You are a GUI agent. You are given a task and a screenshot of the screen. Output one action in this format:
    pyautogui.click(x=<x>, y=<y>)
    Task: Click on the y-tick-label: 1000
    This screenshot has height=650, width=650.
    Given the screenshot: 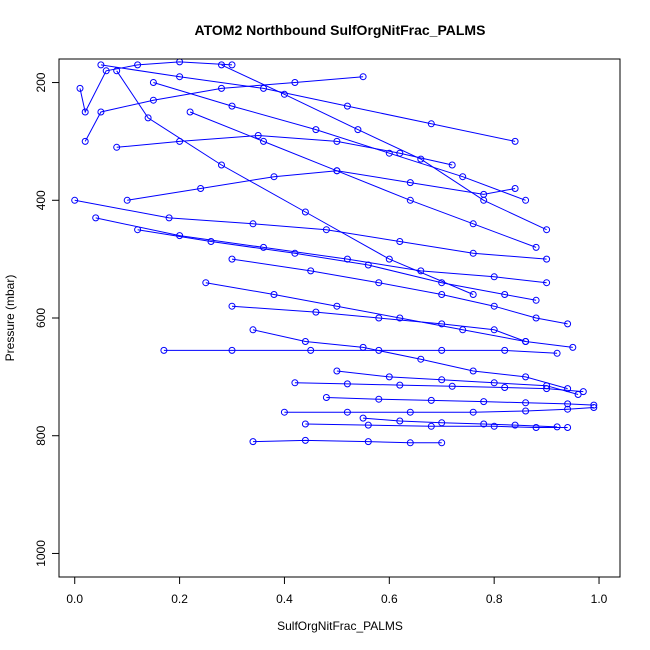 What is the action you would take?
    pyautogui.click(x=41, y=553)
    